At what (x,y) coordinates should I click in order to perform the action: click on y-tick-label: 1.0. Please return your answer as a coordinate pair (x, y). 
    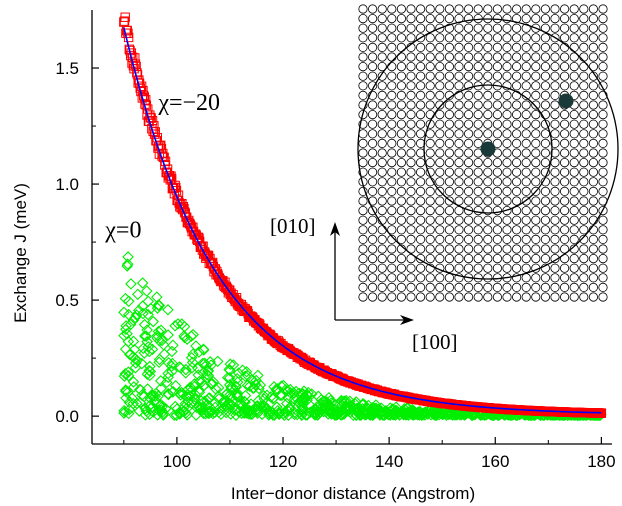
    Looking at the image, I should click on (67, 184).